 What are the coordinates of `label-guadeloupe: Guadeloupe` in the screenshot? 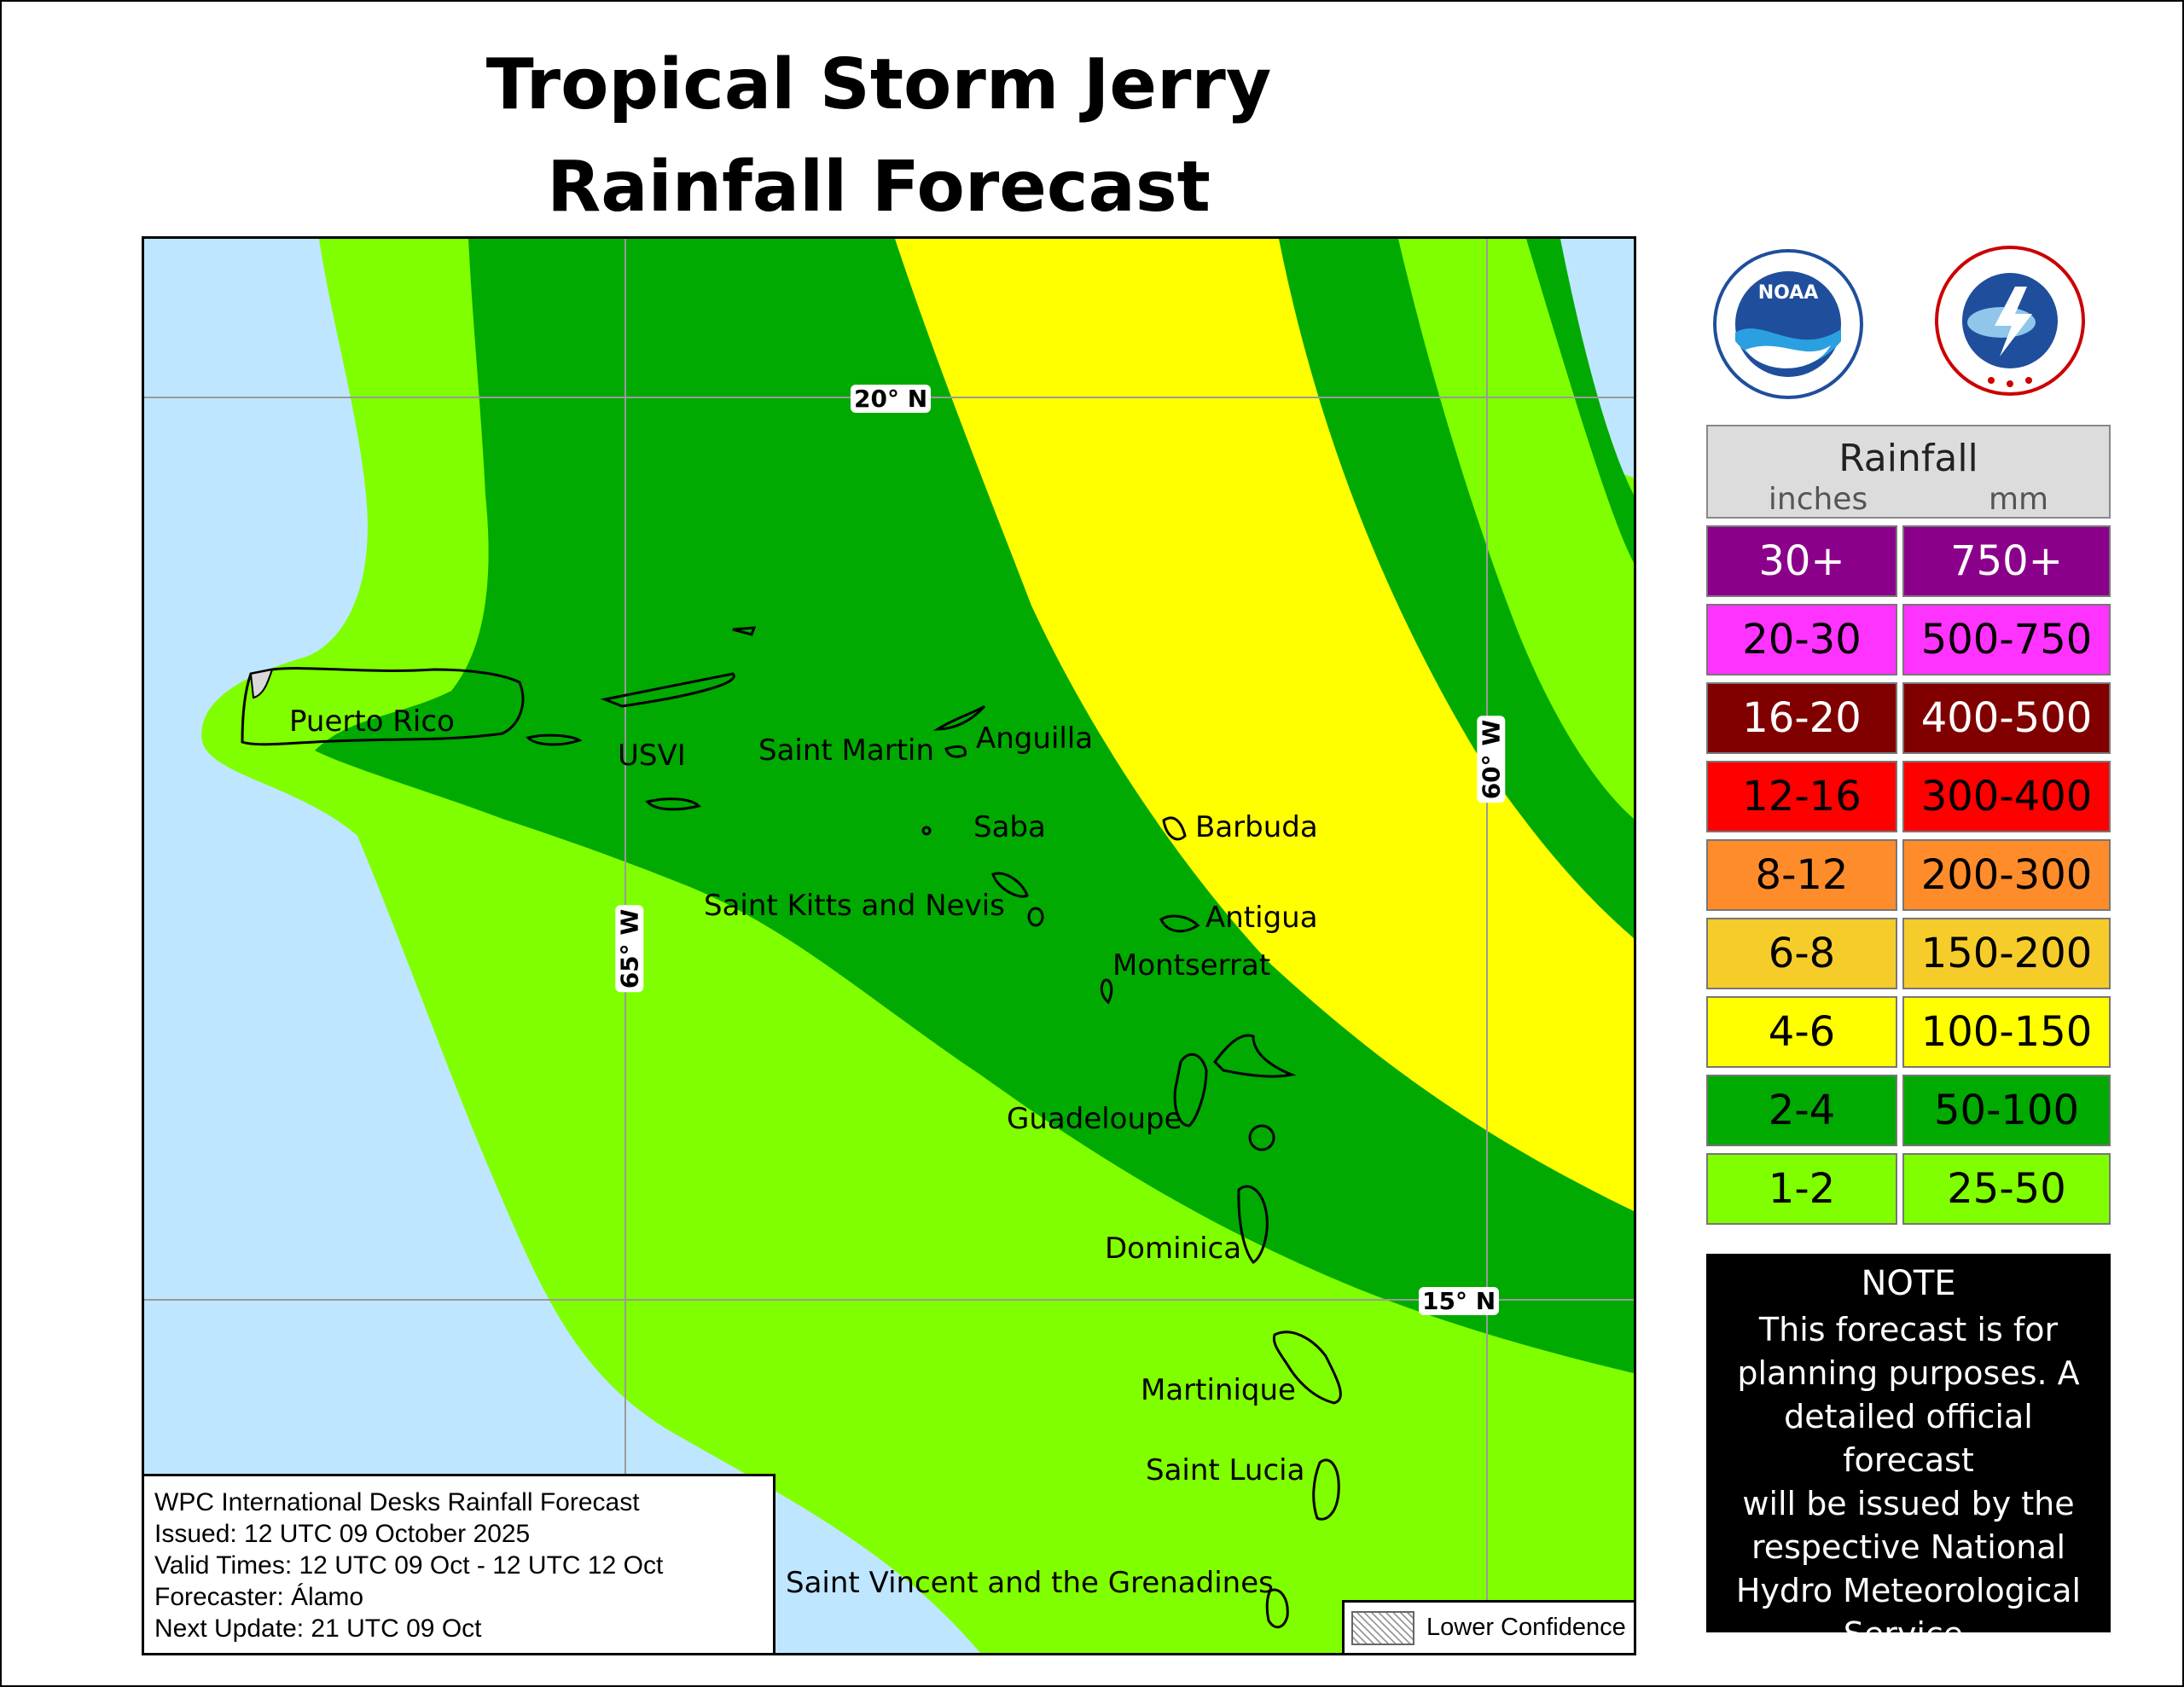 It's located at (1095, 1119).